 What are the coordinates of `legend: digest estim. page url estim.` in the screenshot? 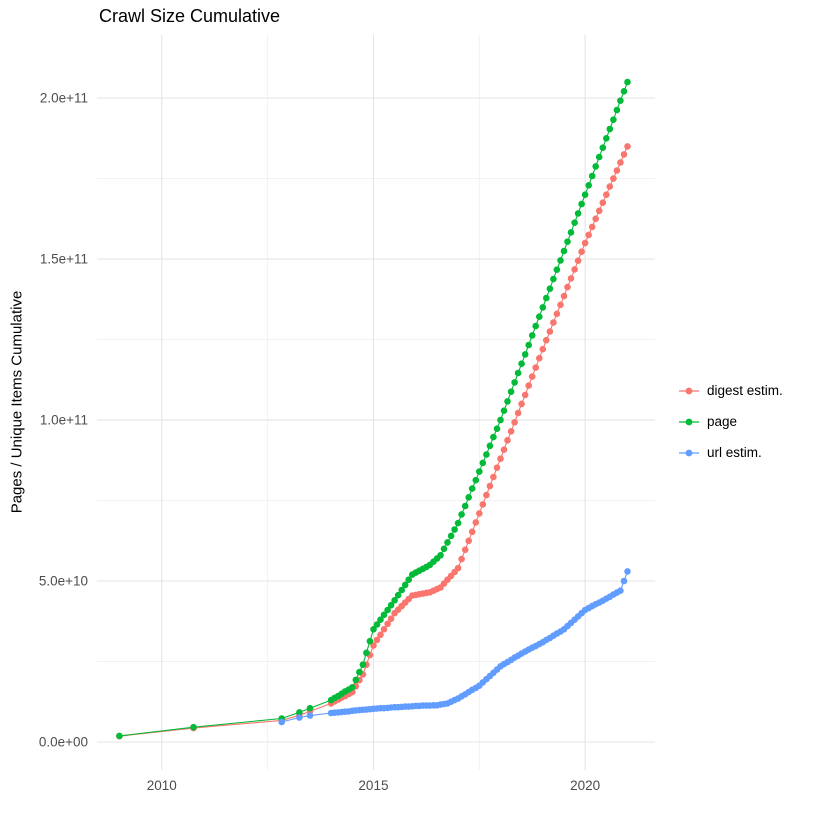 It's located at (730, 421).